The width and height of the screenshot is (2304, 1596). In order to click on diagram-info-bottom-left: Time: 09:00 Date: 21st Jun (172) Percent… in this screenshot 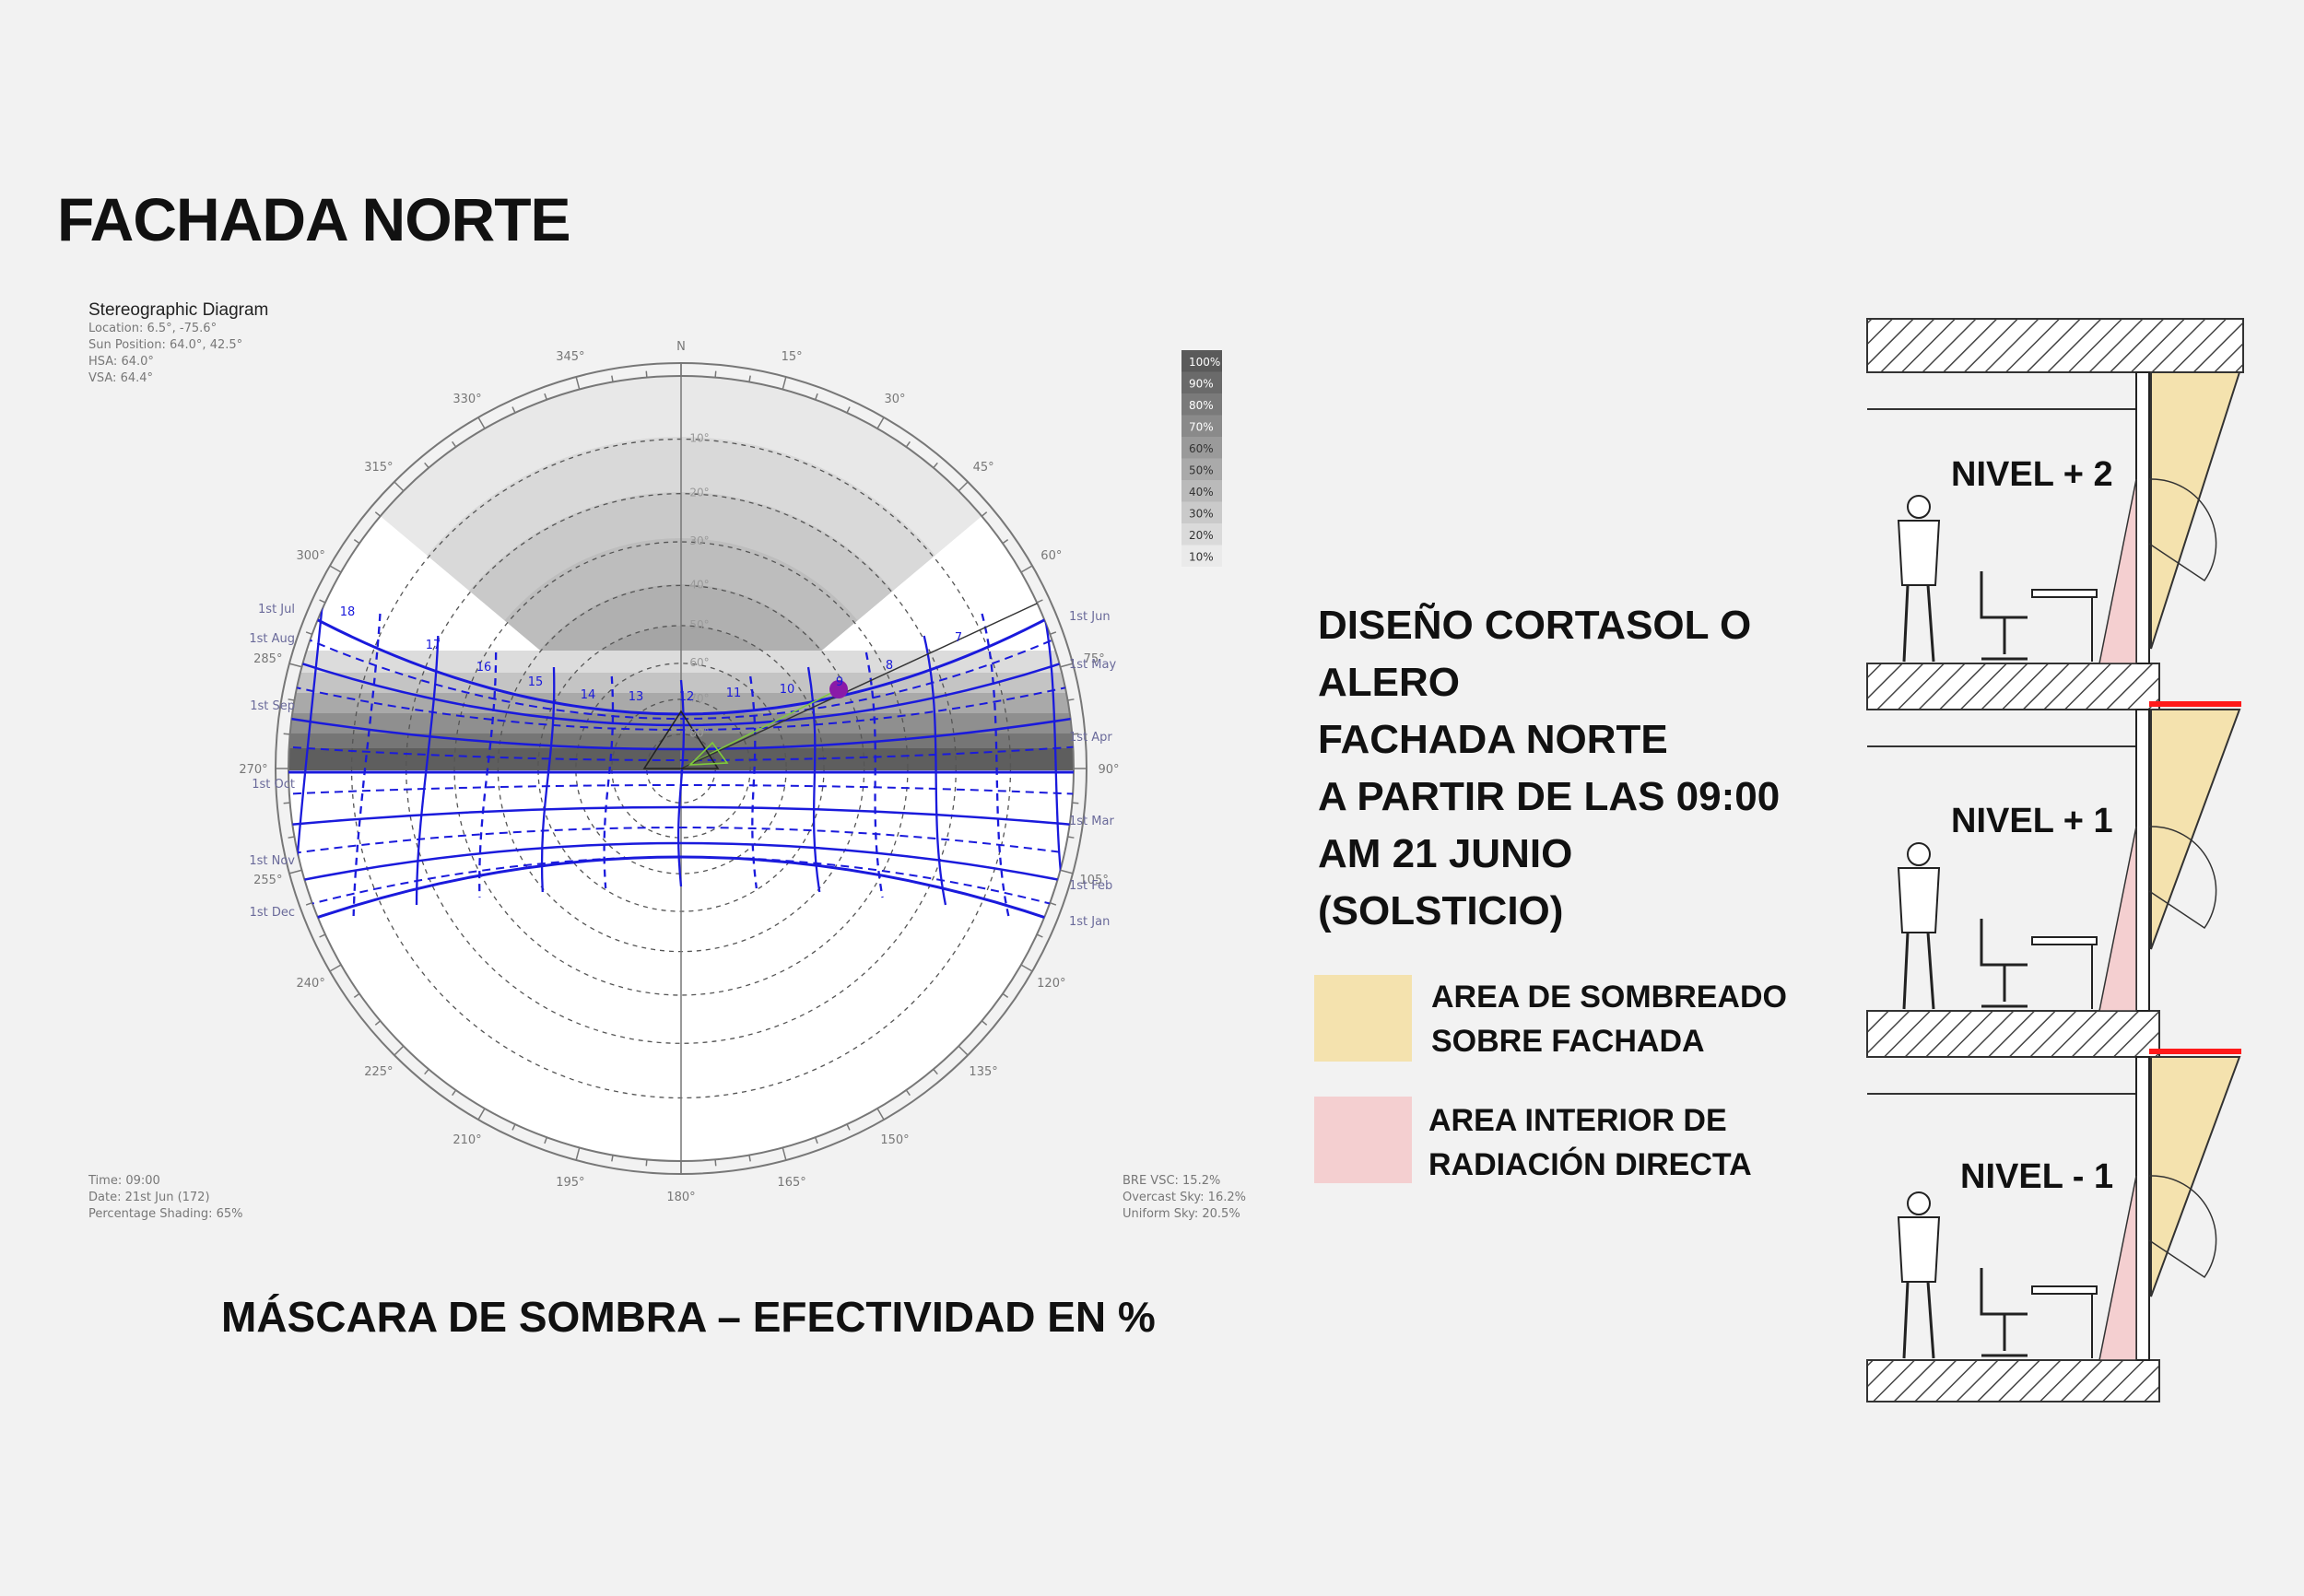, I will do `click(165, 1198)`.